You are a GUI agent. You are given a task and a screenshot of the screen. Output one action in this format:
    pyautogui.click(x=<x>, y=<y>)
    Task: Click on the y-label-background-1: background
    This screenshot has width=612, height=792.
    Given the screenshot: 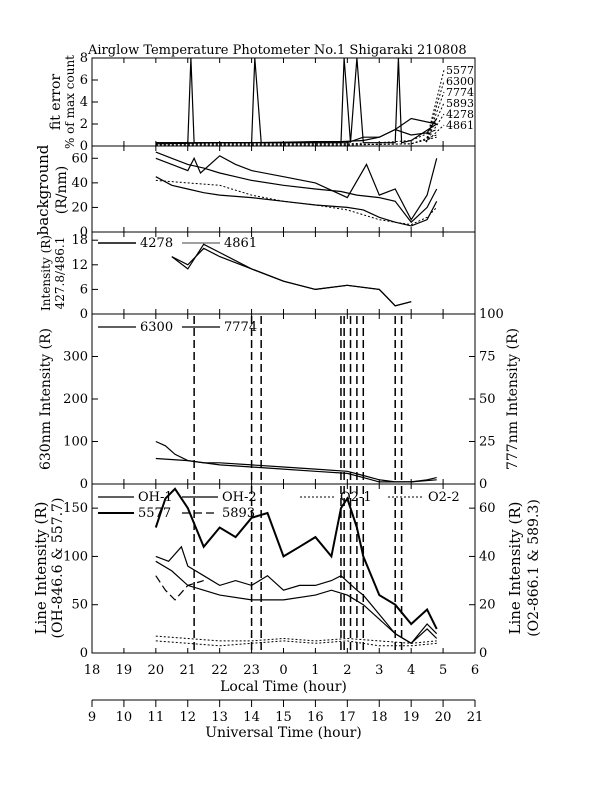 What is the action you would take?
    pyautogui.click(x=43, y=189)
    